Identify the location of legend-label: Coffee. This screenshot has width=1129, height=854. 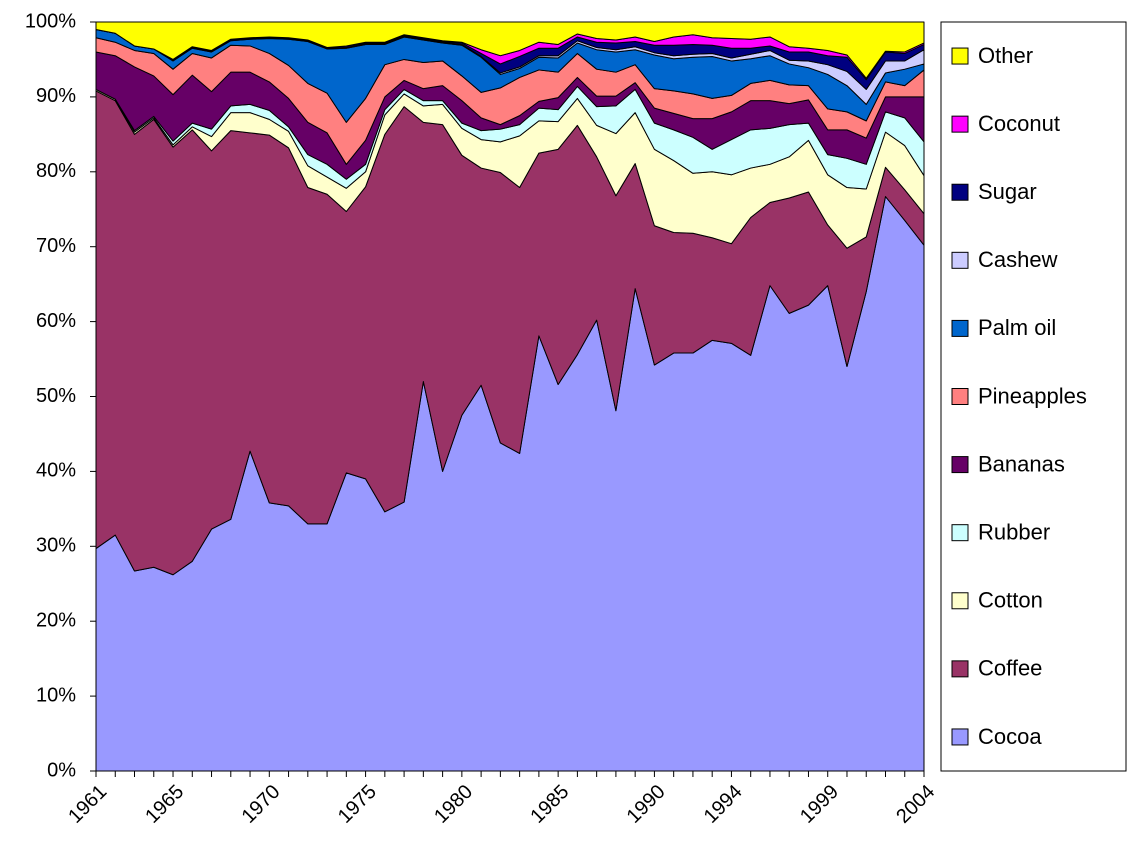
(1010, 668).